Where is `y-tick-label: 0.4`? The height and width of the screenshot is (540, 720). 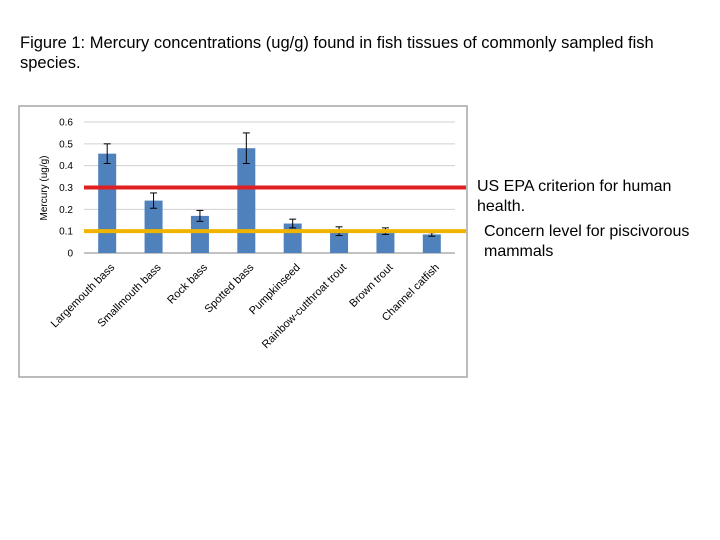
y-tick-label: 0.4 is located at coordinates (66, 166).